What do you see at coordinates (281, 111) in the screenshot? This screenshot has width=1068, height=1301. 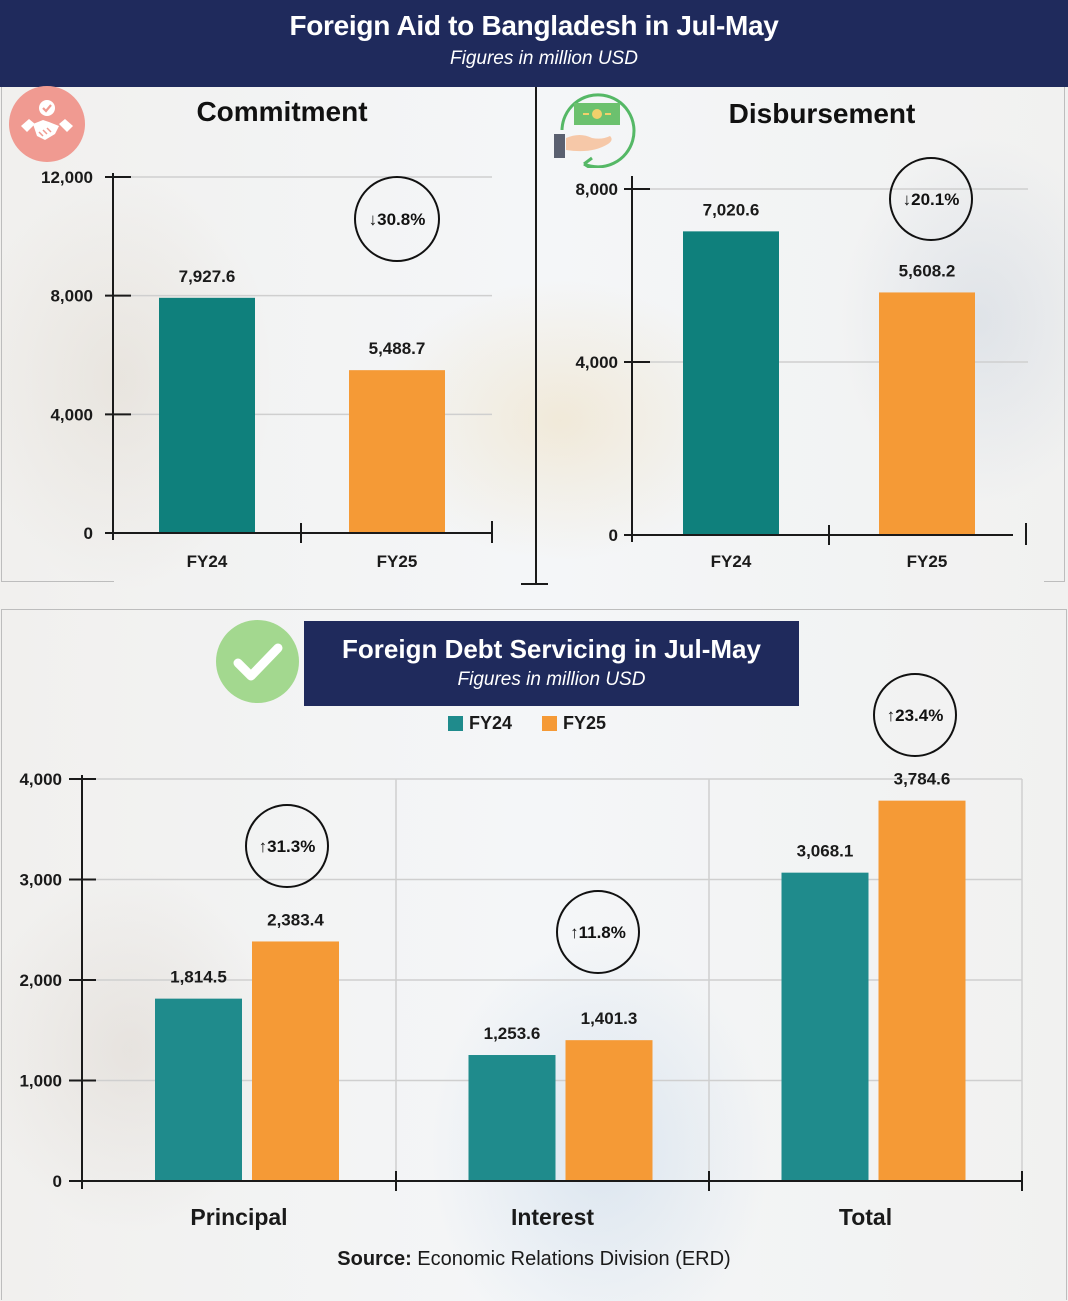 I see `commitment-title: Commitment` at bounding box center [281, 111].